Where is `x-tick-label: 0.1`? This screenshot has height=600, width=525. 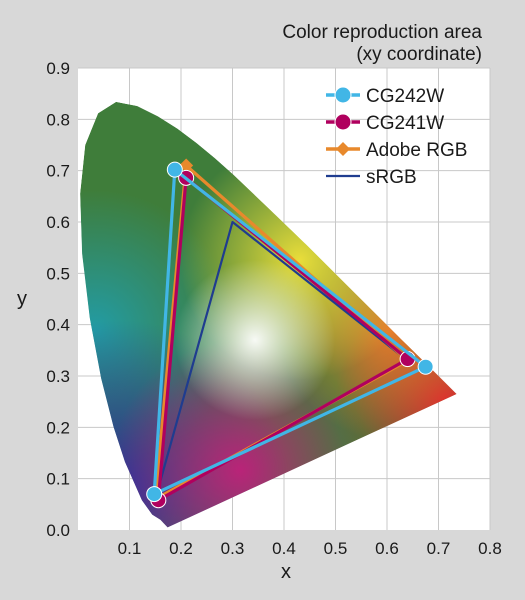 x-tick-label: 0.1 is located at coordinates (130, 548).